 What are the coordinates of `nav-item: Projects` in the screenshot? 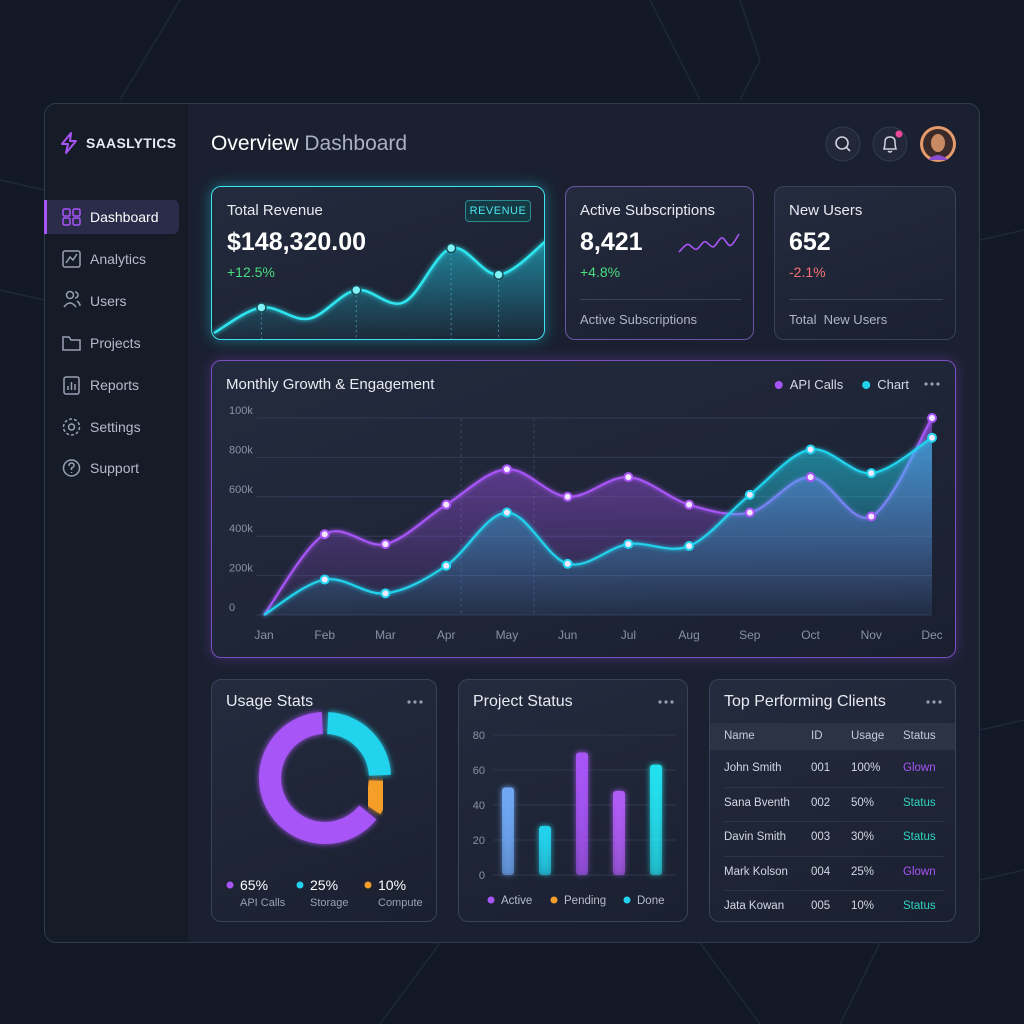 It's located at (115, 343).